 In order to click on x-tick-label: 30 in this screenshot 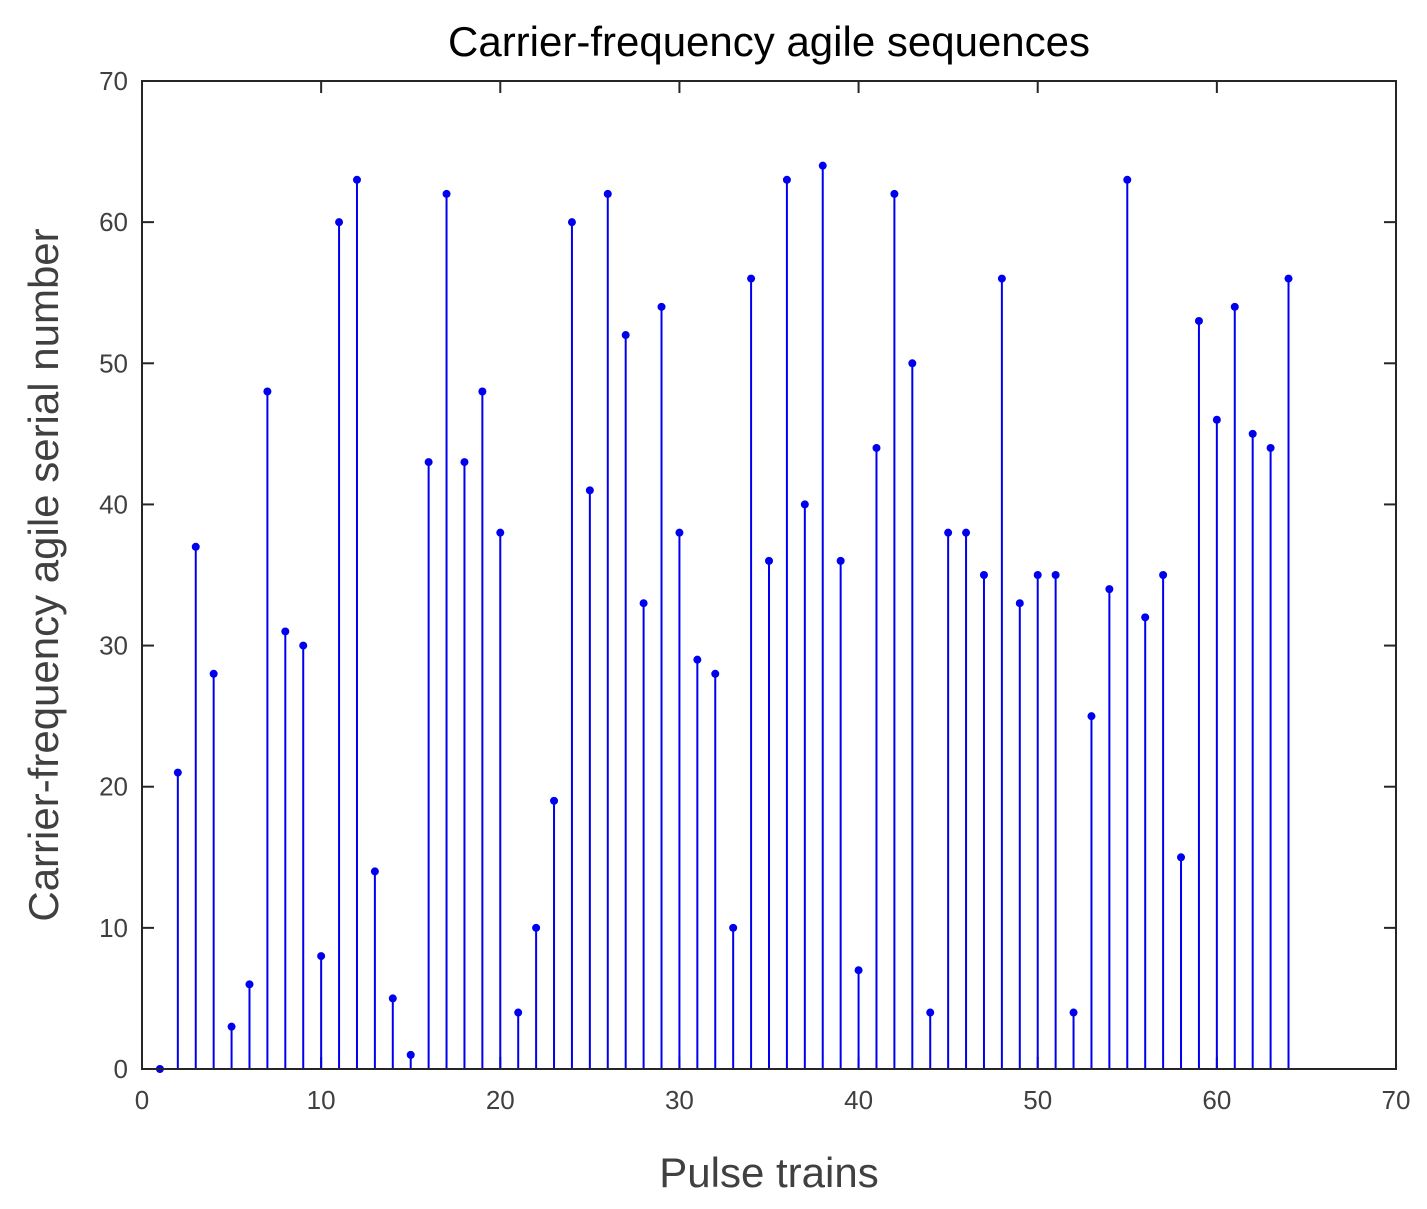, I will do `click(679, 1100)`.